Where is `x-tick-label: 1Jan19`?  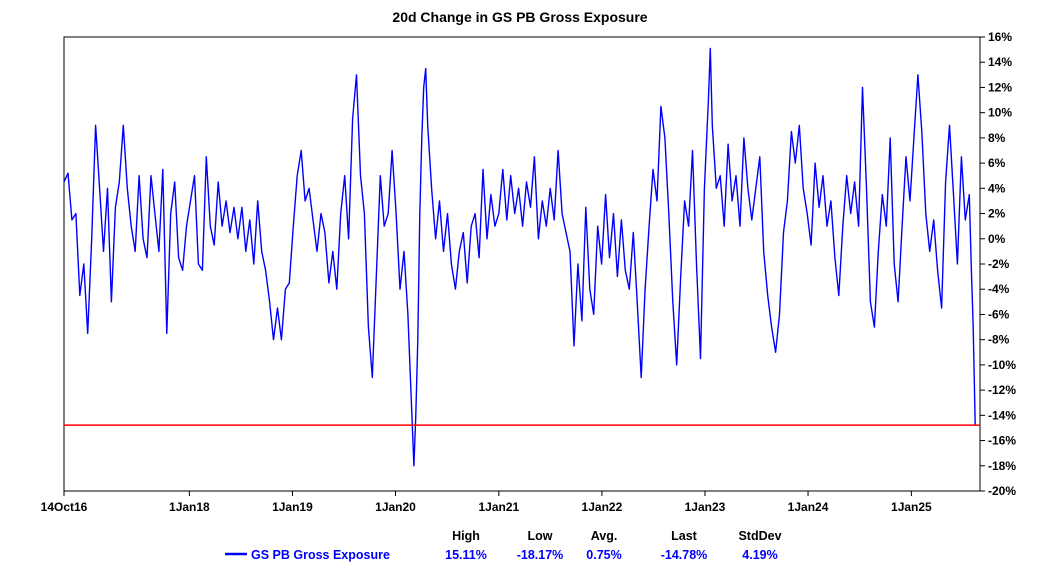 x-tick-label: 1Jan19 is located at coordinates (292, 507).